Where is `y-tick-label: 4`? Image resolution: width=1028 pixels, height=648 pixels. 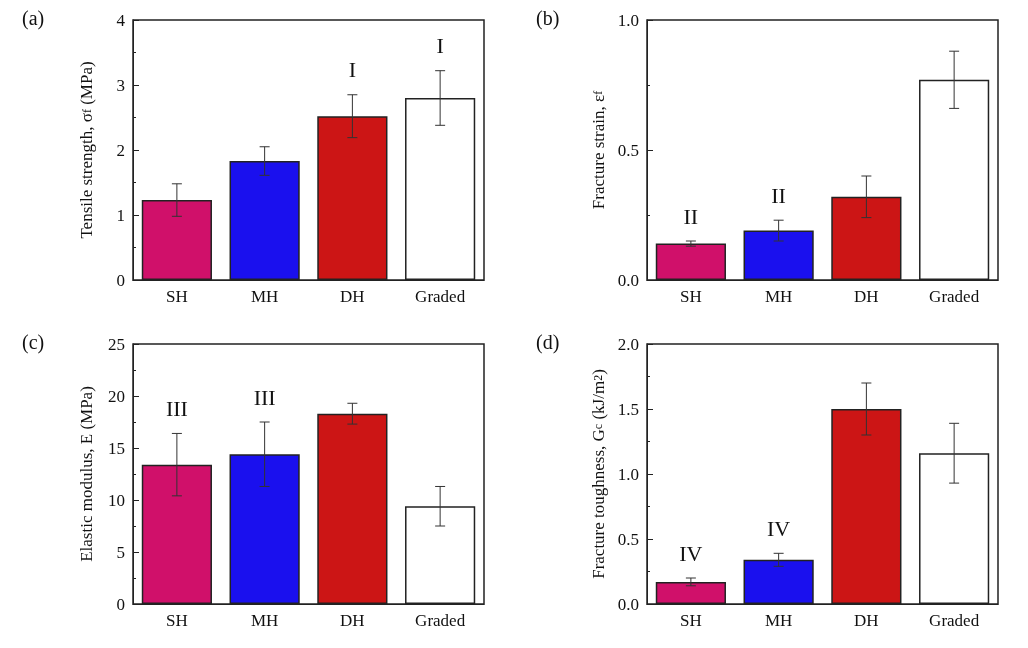
y-tick-label: 4 is located at coordinates (121, 20).